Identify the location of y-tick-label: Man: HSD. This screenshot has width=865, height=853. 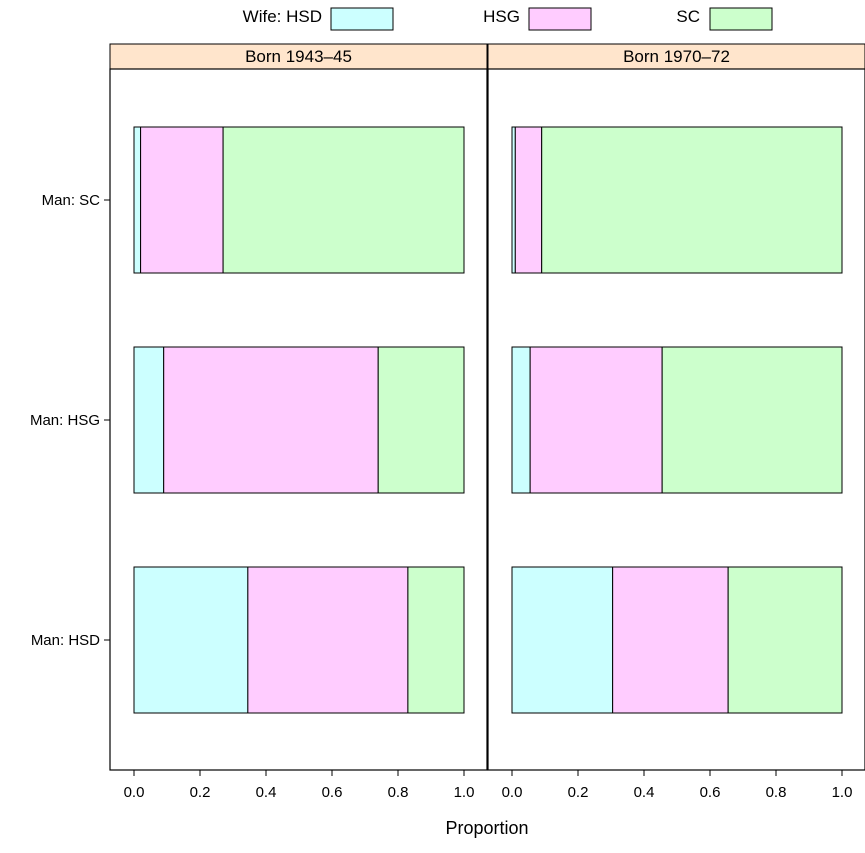
(65, 640).